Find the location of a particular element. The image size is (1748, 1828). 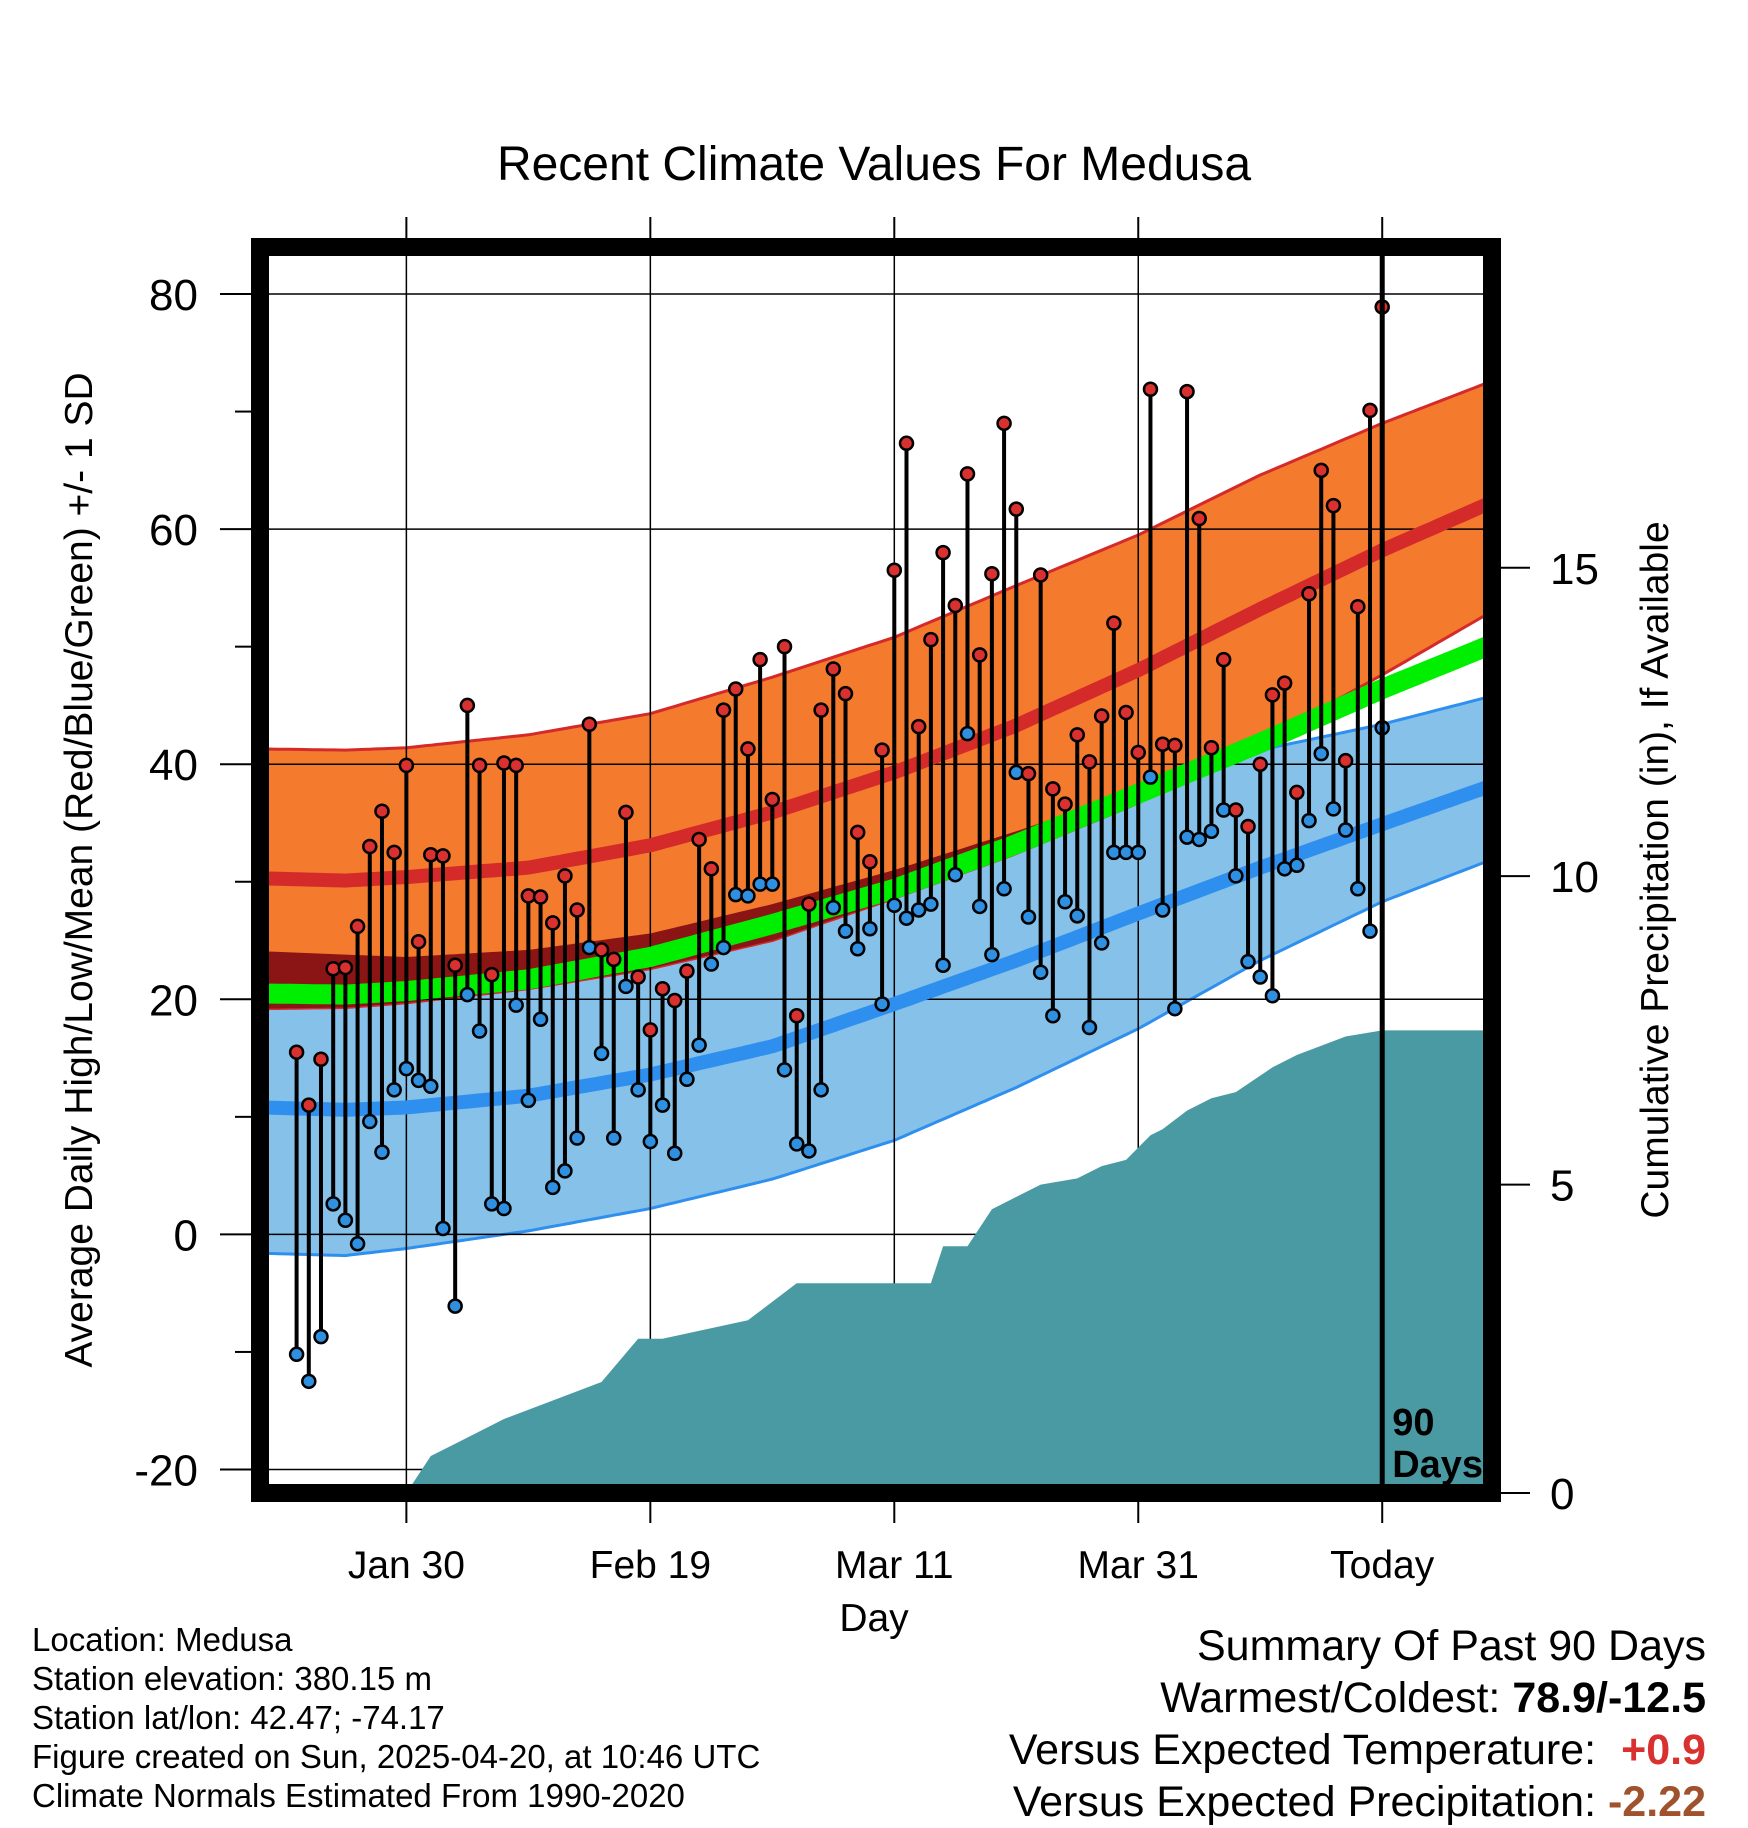

x-tick-label: Feb 19 is located at coordinates (650, 1565).